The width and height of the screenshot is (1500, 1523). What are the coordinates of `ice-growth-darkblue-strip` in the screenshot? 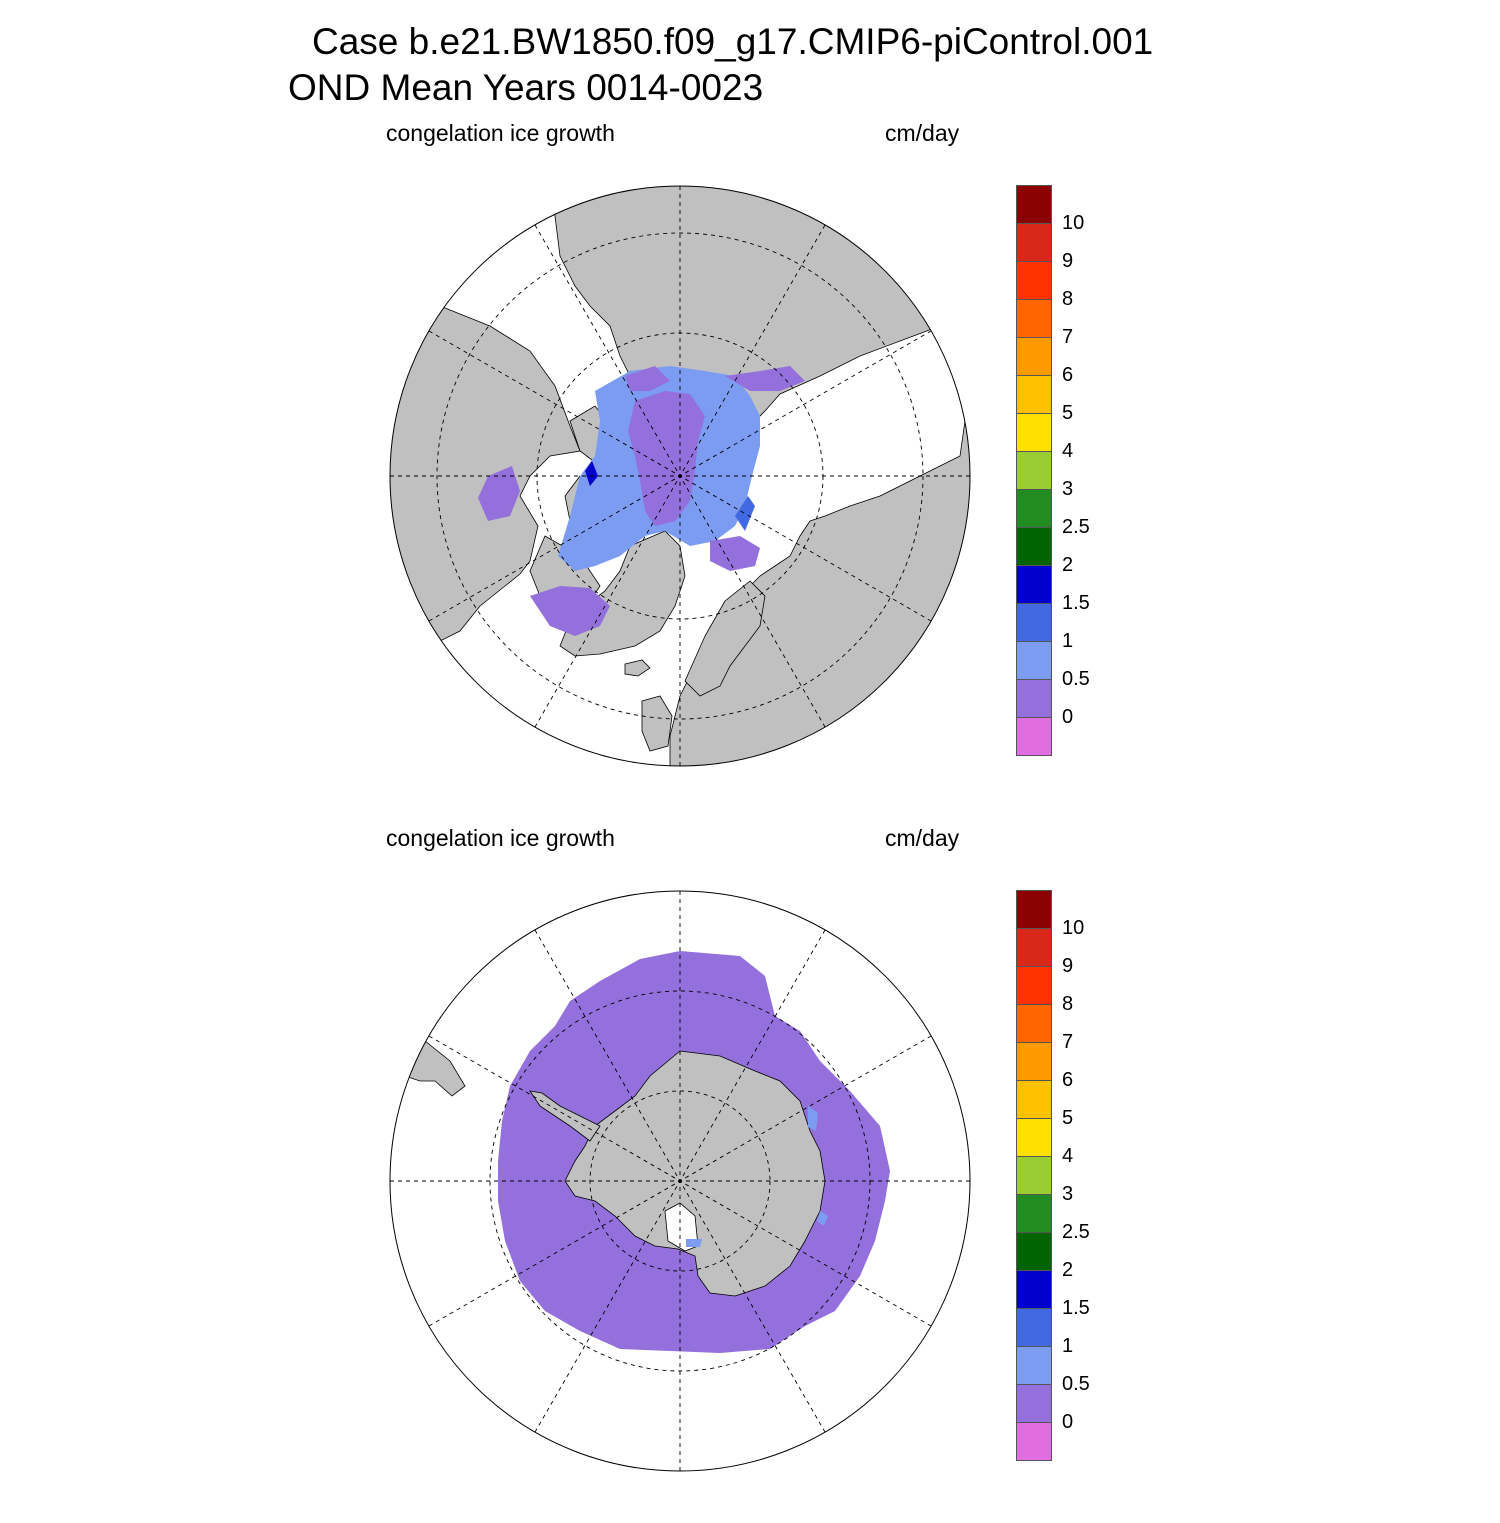 It's located at (745, 513).